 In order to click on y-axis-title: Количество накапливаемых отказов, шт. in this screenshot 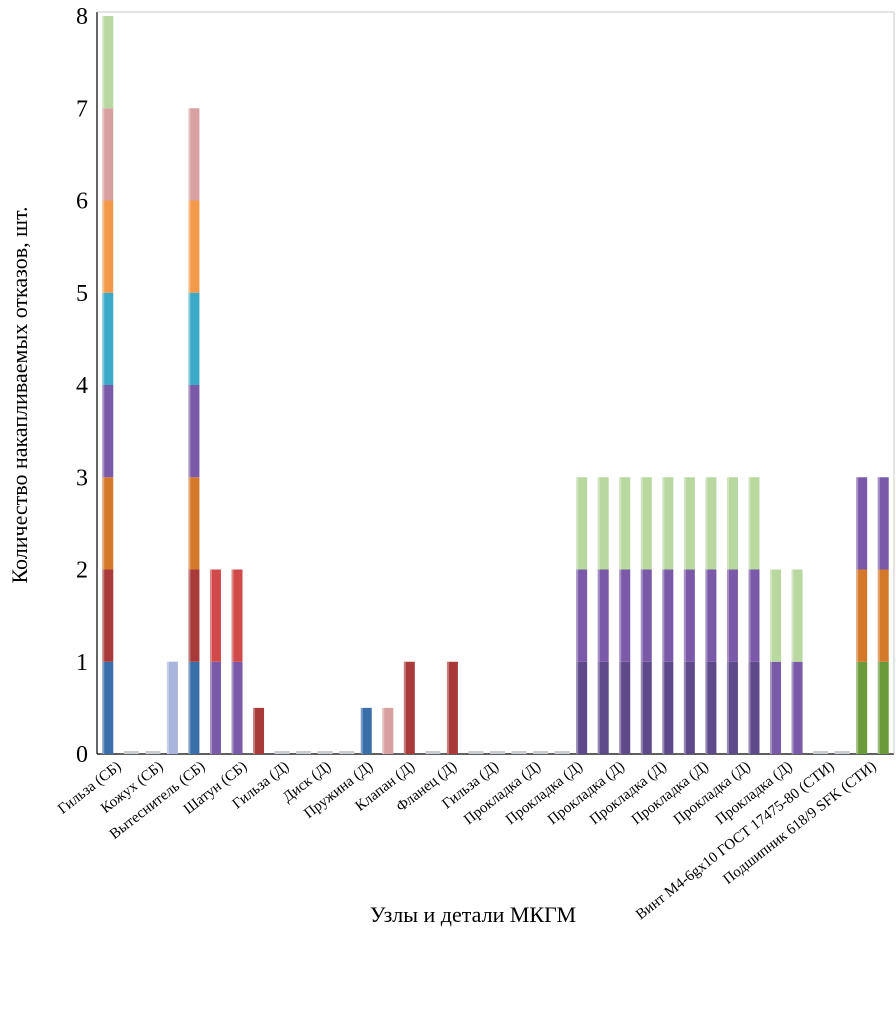, I will do `click(19, 394)`.